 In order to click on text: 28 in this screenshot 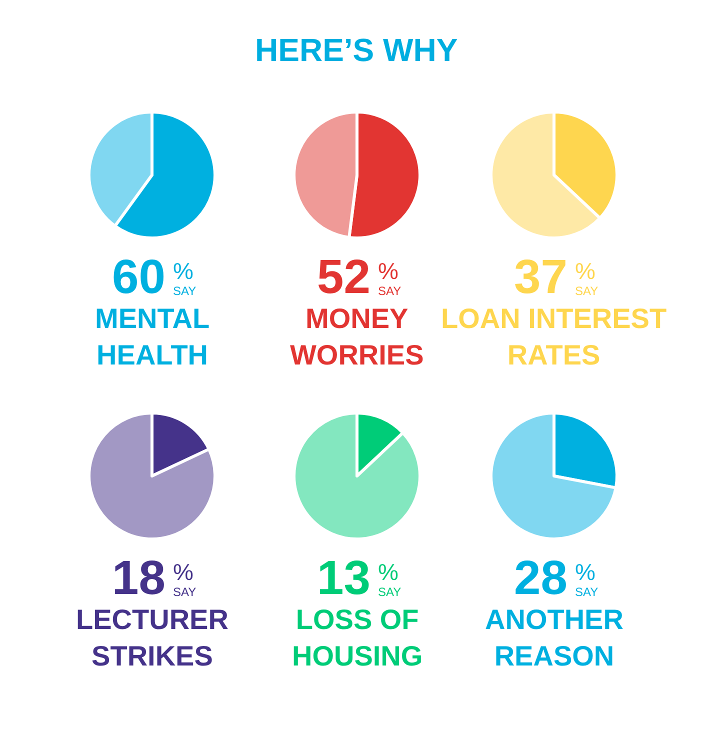, I will do `click(541, 578)`.